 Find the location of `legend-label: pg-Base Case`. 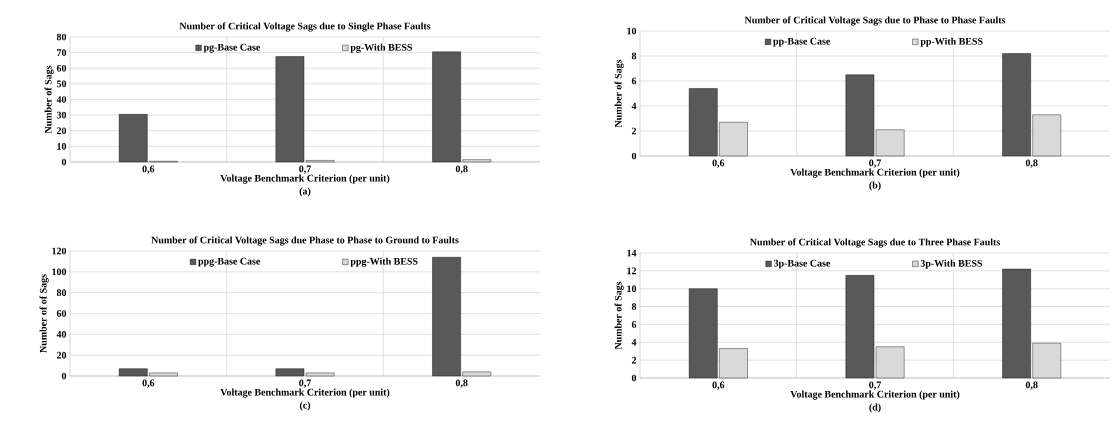

legend-label: pg-Base Case is located at coordinates (232, 48).